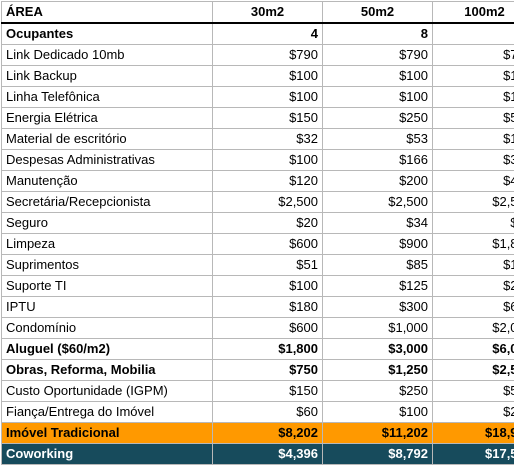 Image resolution: width=514 pixels, height=469 pixels. What do you see at coordinates (107, 181) in the screenshot?
I see `row-label: Manutenção` at bounding box center [107, 181].